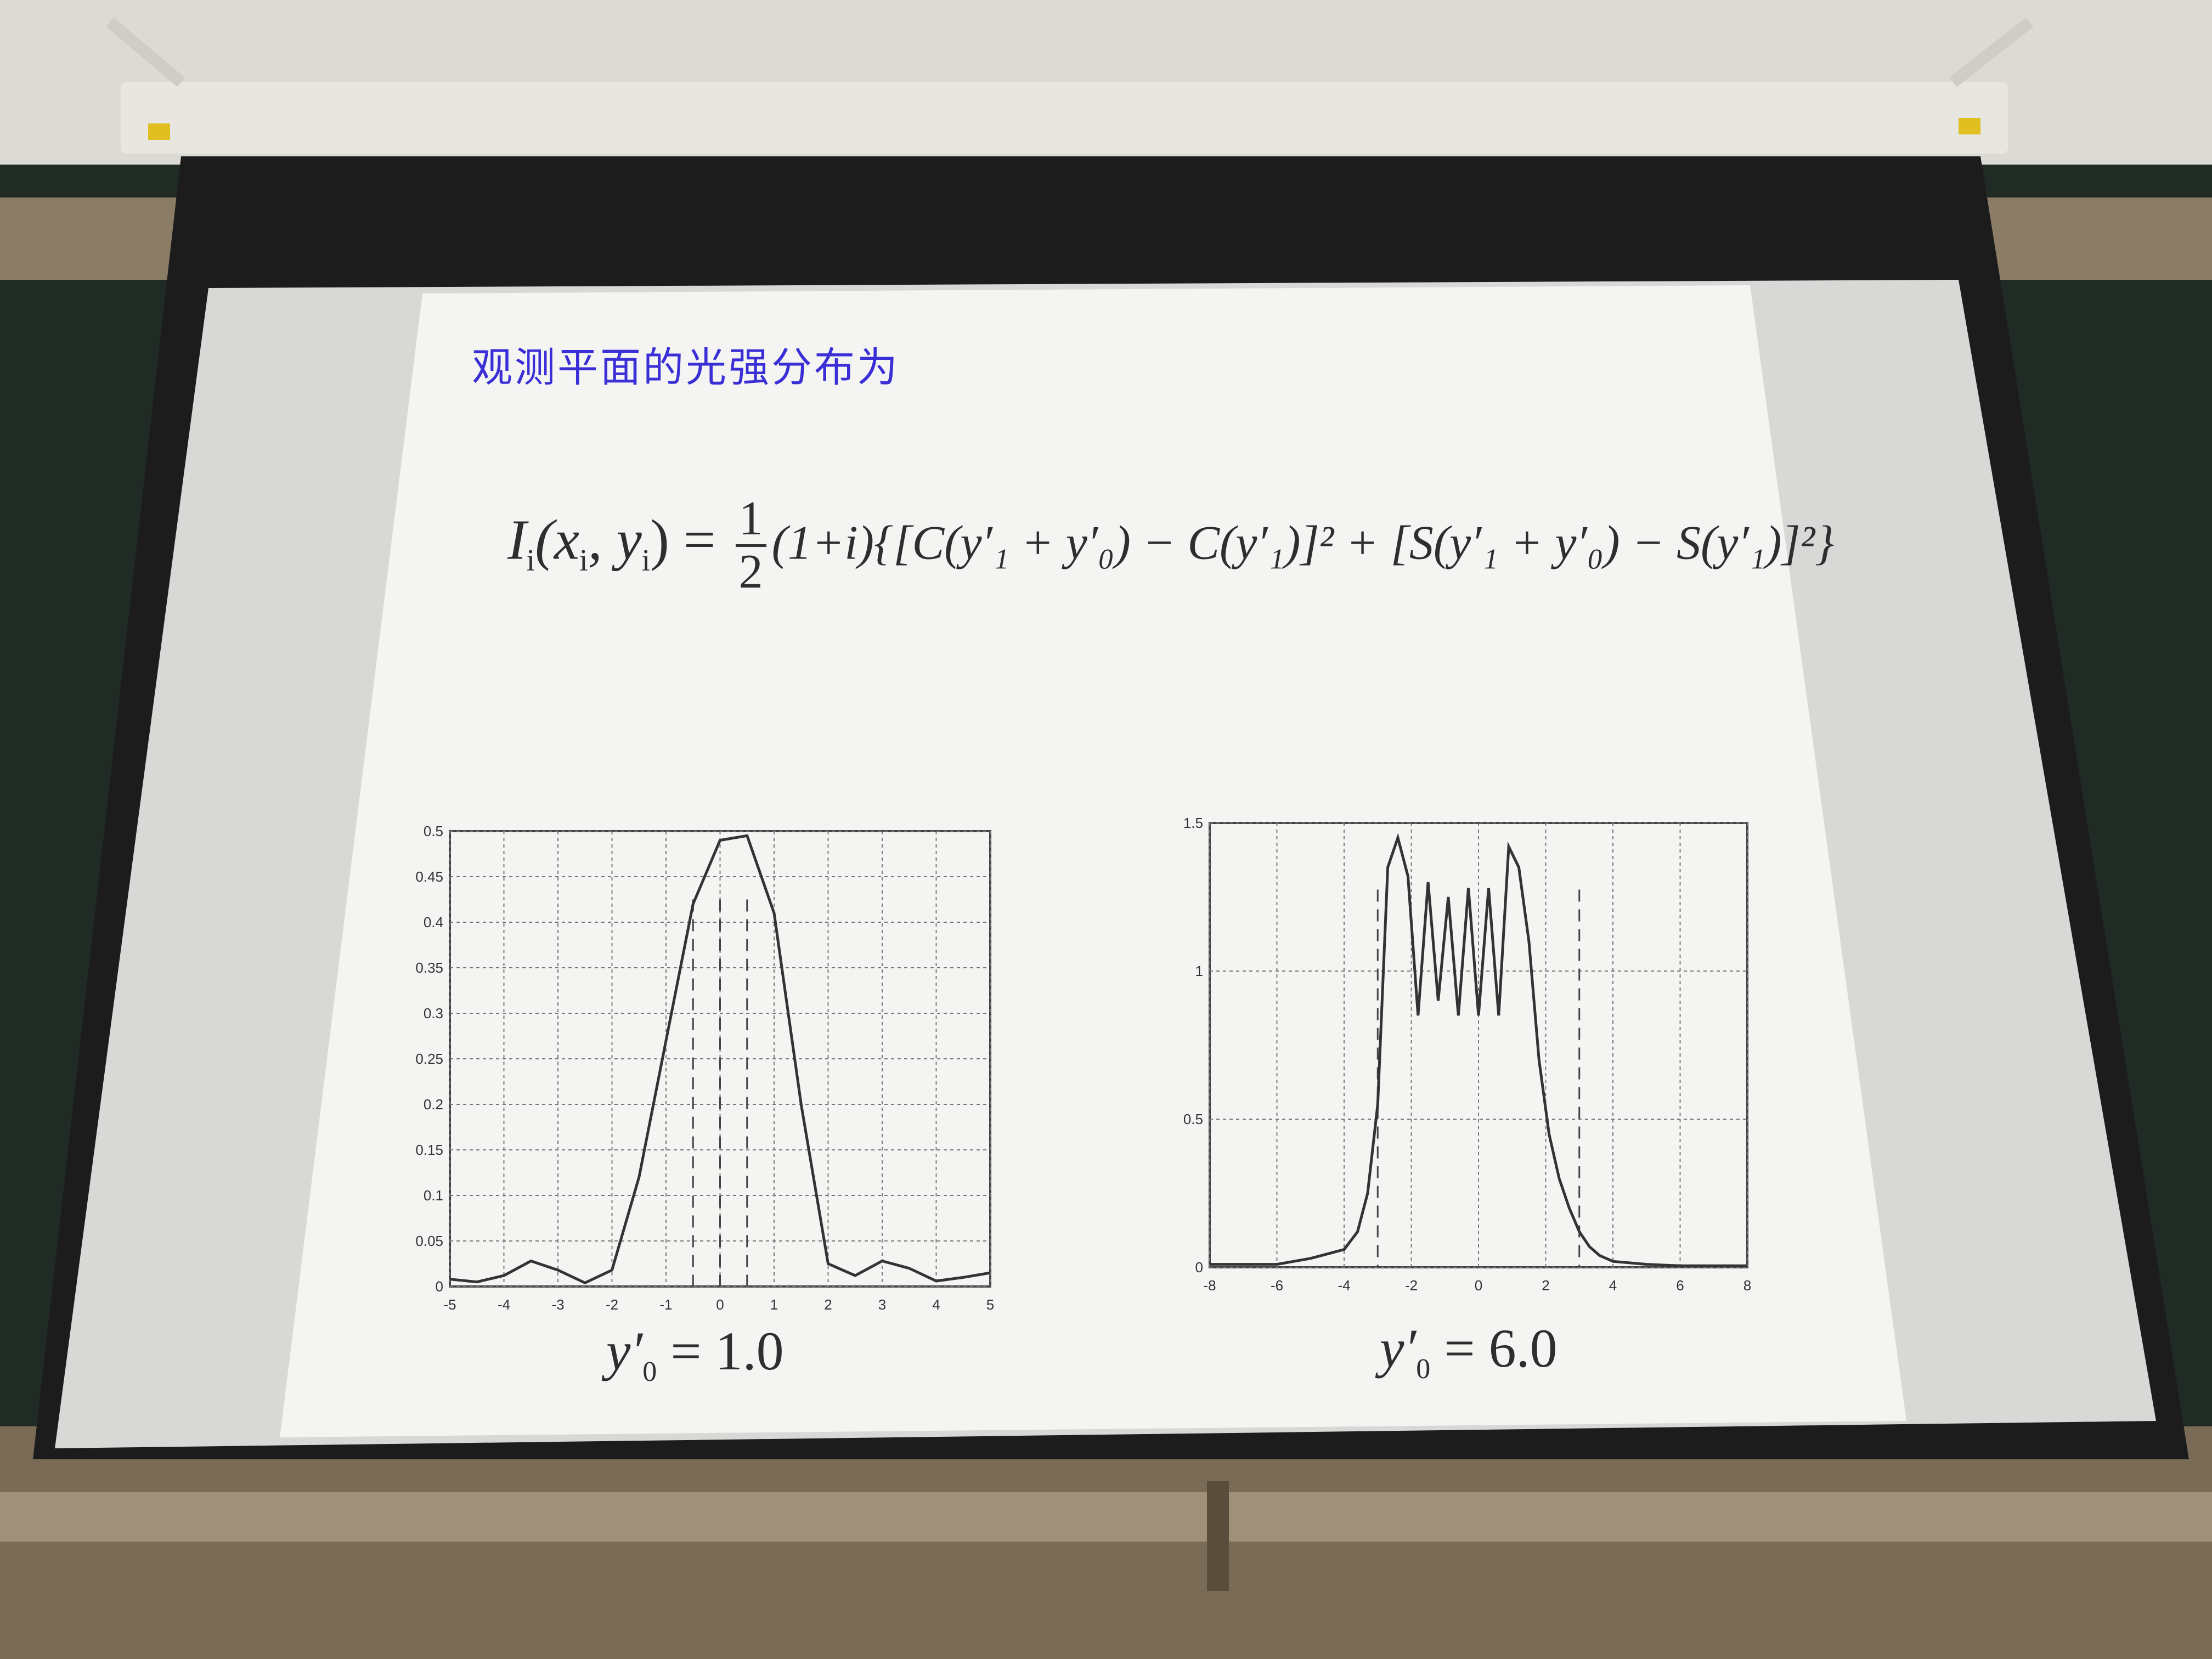 This screenshot has width=2212, height=1659. What do you see at coordinates (1411, 1286) in the screenshot?
I see `chart-right-x-tick-label: -2` at bounding box center [1411, 1286].